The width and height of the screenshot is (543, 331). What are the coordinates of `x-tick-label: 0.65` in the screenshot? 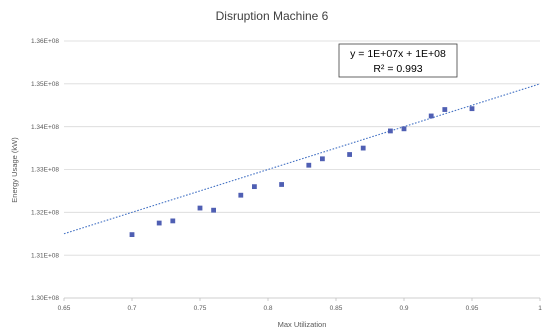 It's located at (64, 308).